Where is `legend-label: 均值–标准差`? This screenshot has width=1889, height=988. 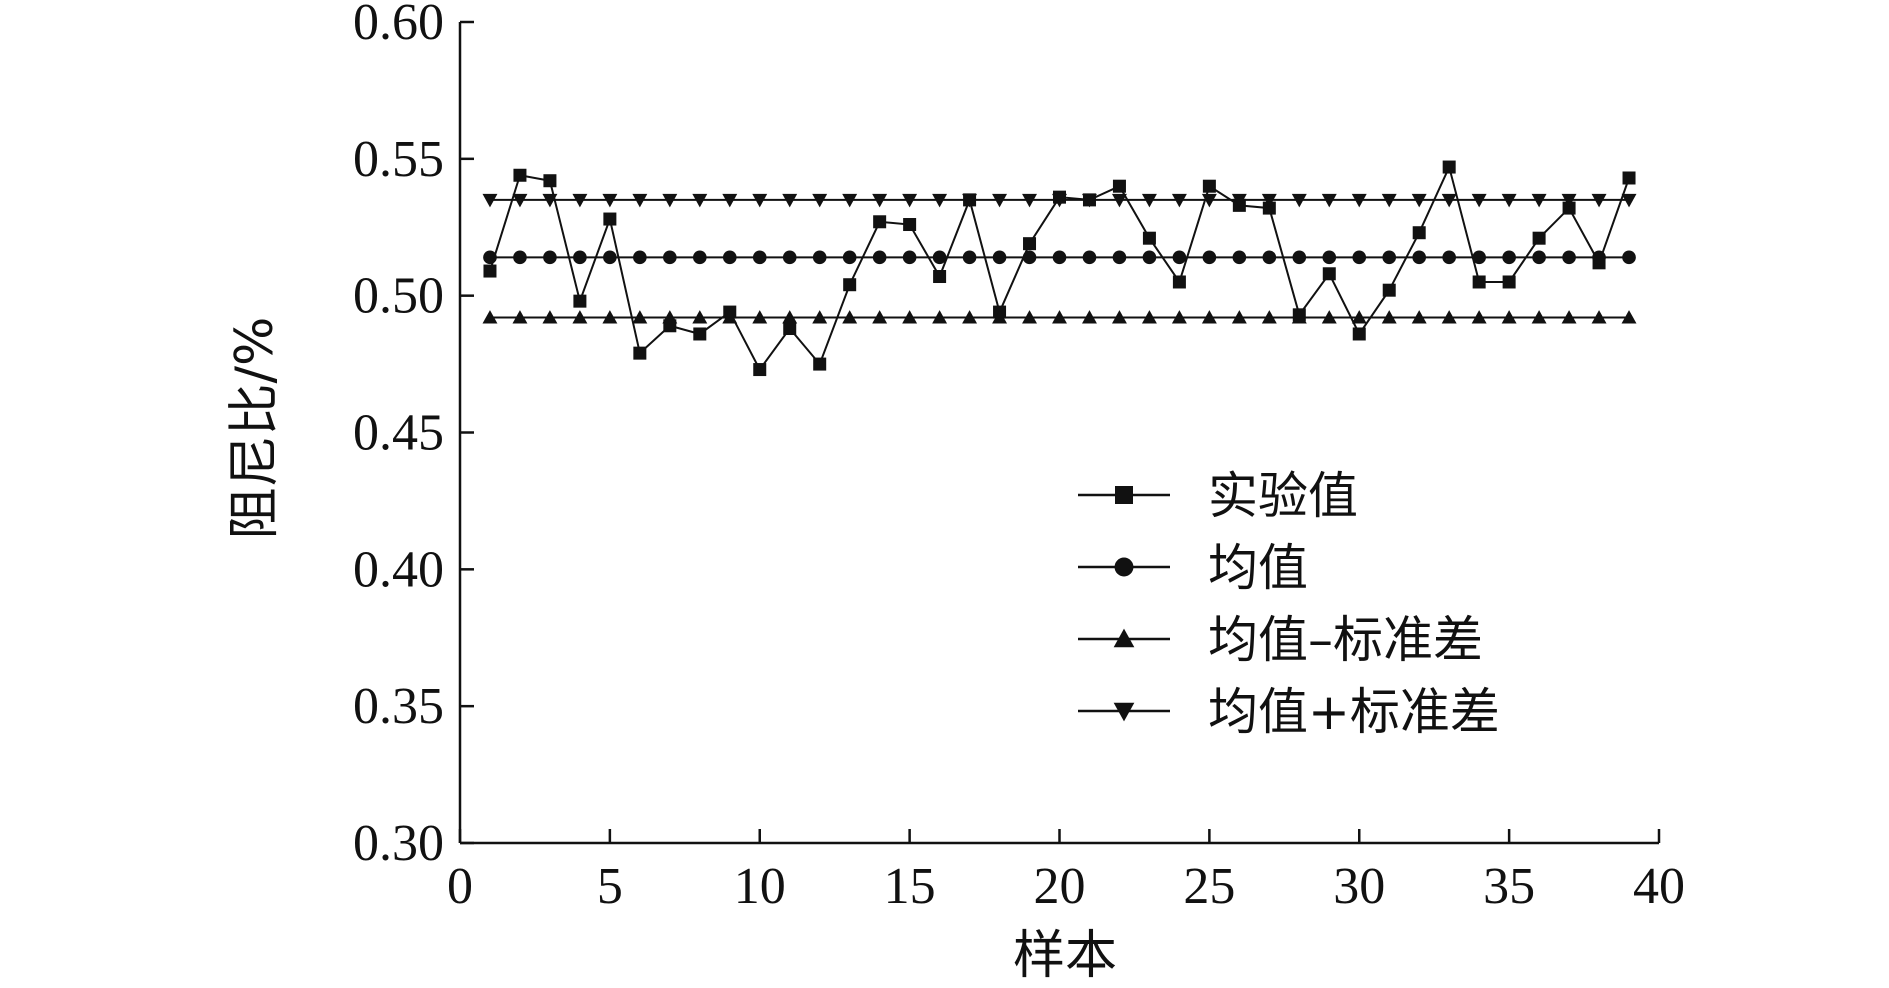
legend-label: 均值–标准差 is located at coordinates (1345, 640).